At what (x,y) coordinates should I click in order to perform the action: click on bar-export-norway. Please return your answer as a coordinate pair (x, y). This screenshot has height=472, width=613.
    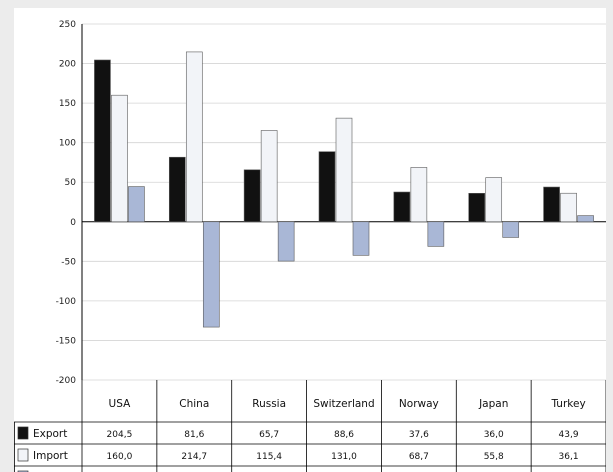
    Looking at the image, I should click on (402, 207).